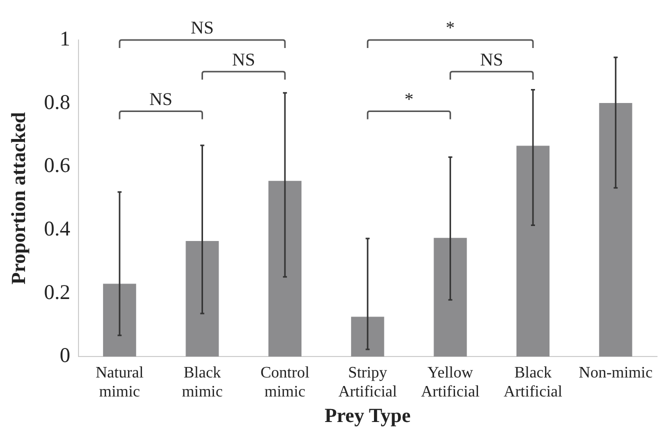  Describe the element at coordinates (367, 416) in the screenshot. I see `x-axis-title: Prey Type` at that location.